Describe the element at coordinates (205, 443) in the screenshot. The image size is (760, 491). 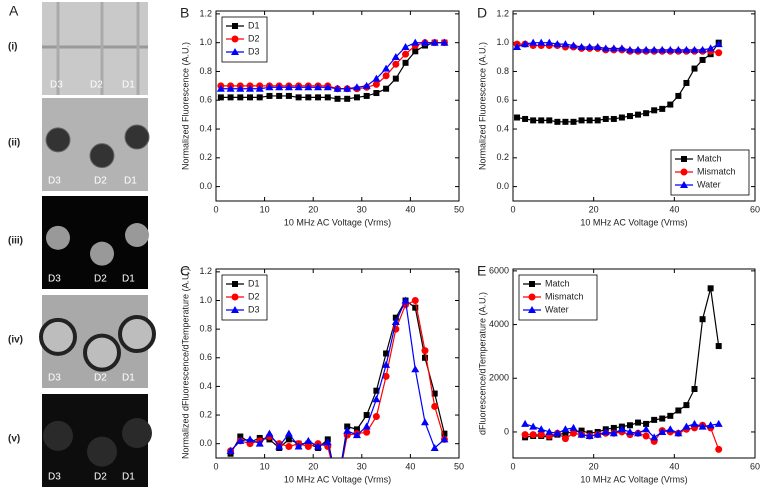
I see `y-tick-label: 0.0` at that location.